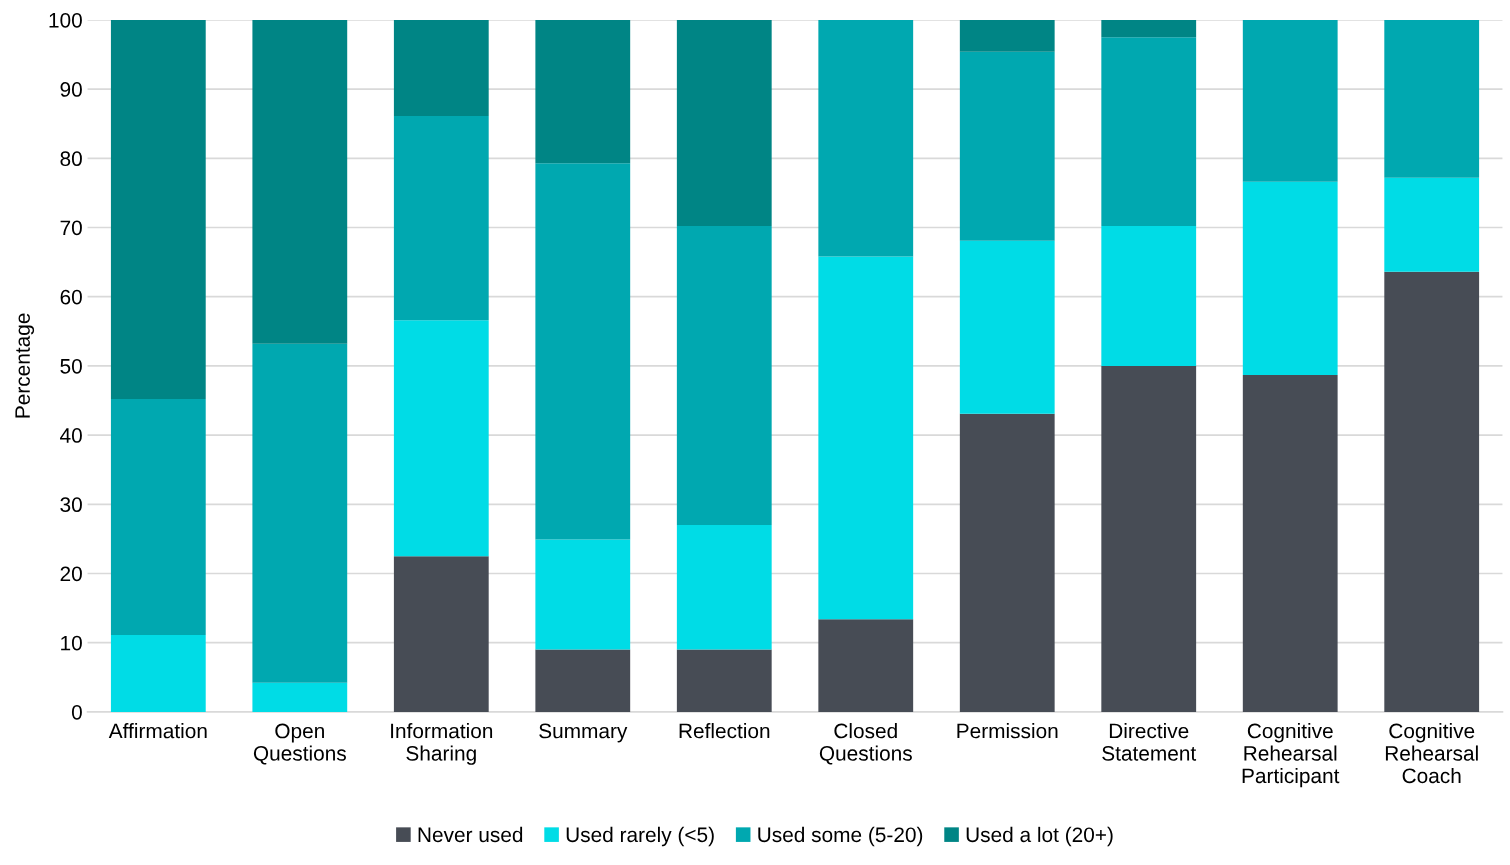 The height and width of the screenshot is (865, 1510). What do you see at coordinates (299, 744) in the screenshot?
I see `x-tick-label: Open Questions` at bounding box center [299, 744].